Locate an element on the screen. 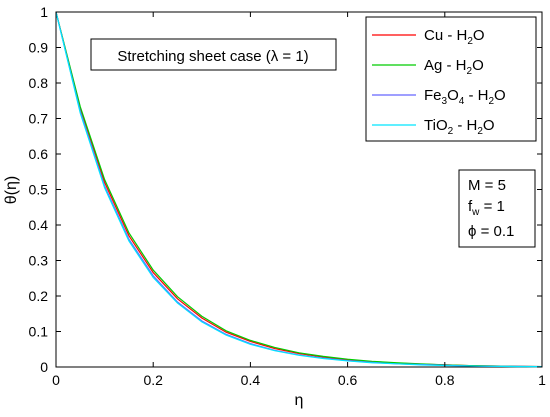  y-tick-label: 0.2 is located at coordinates (39, 296).